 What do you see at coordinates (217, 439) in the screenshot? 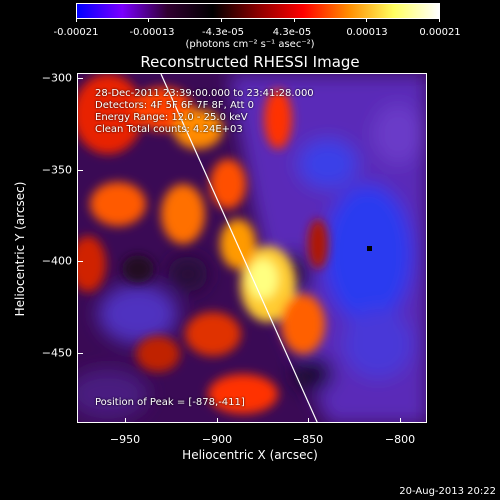
I see `x-tick-label: −900` at bounding box center [217, 439].